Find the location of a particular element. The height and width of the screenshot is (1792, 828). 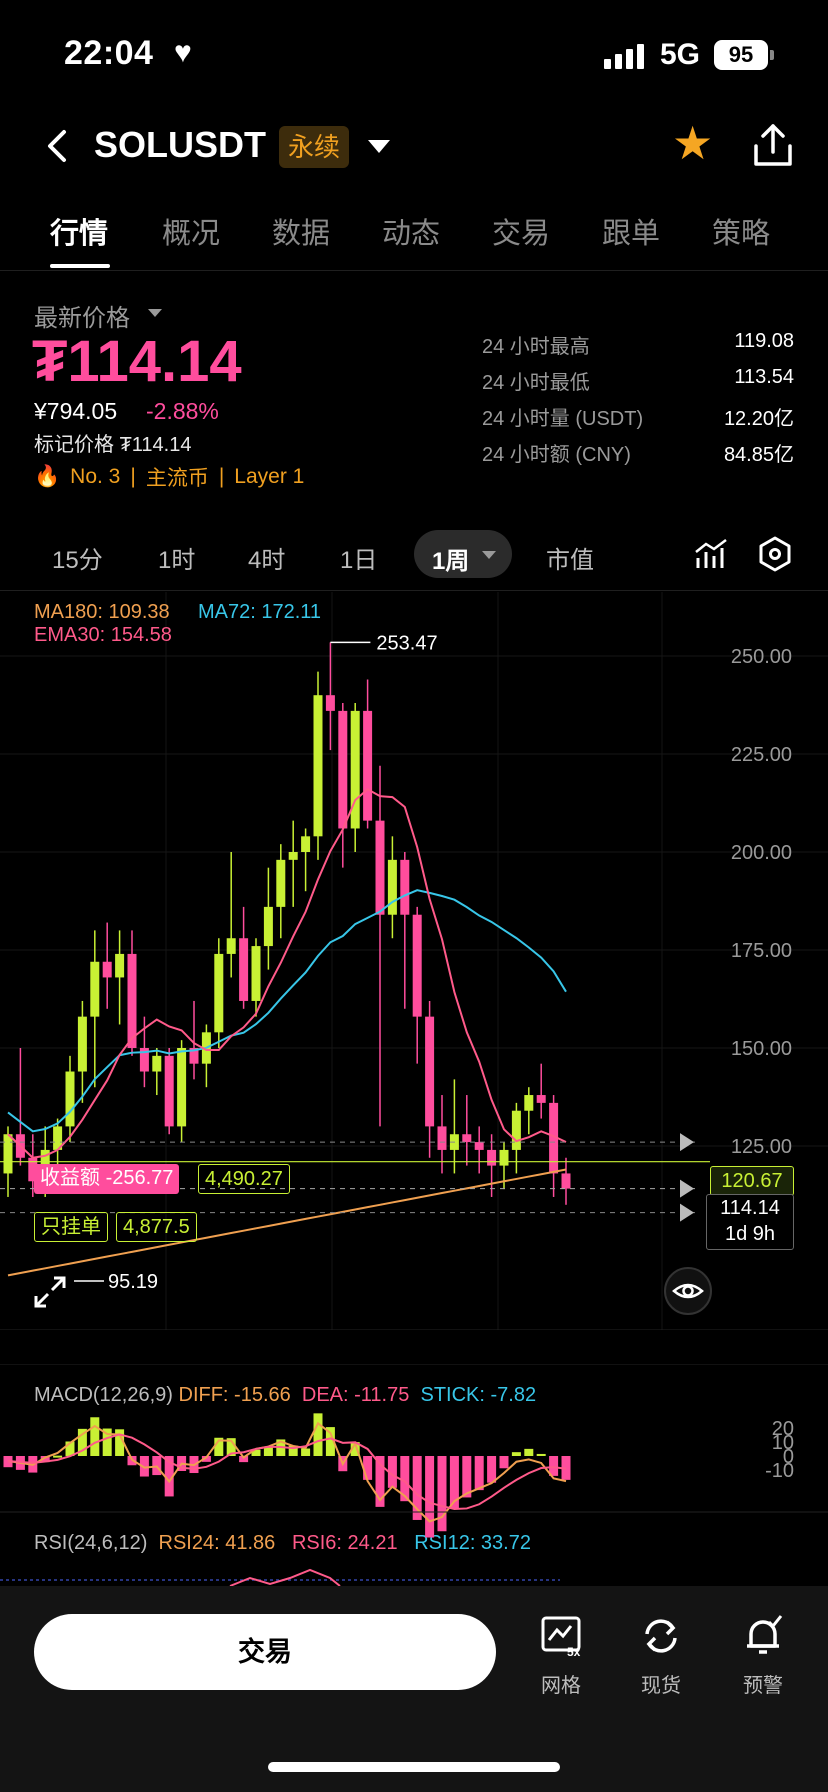

eye-icon is located at coordinates (688, 1291).